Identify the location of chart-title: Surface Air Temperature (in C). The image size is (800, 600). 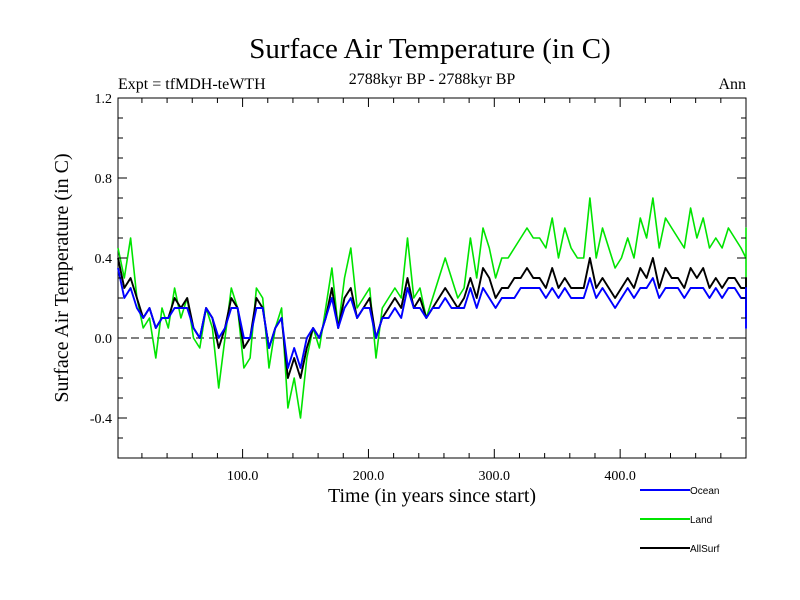
(429, 49).